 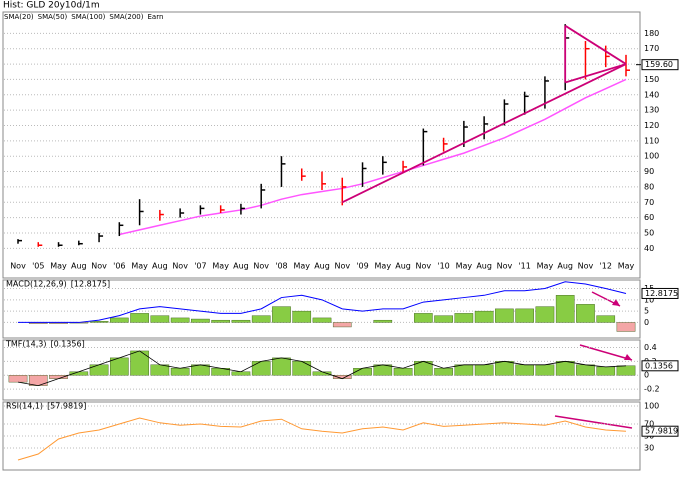 What do you see at coordinates (593, 422) in the screenshot?
I see `trend-annotation` at bounding box center [593, 422].